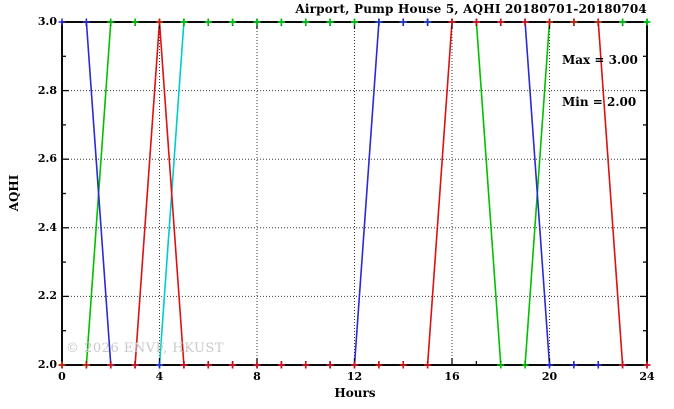 The width and height of the screenshot is (674, 409). Describe the element at coordinates (600, 81) in the screenshot. I see `max-min-annotation: Max = 3.00 Min = 2.00` at that location.